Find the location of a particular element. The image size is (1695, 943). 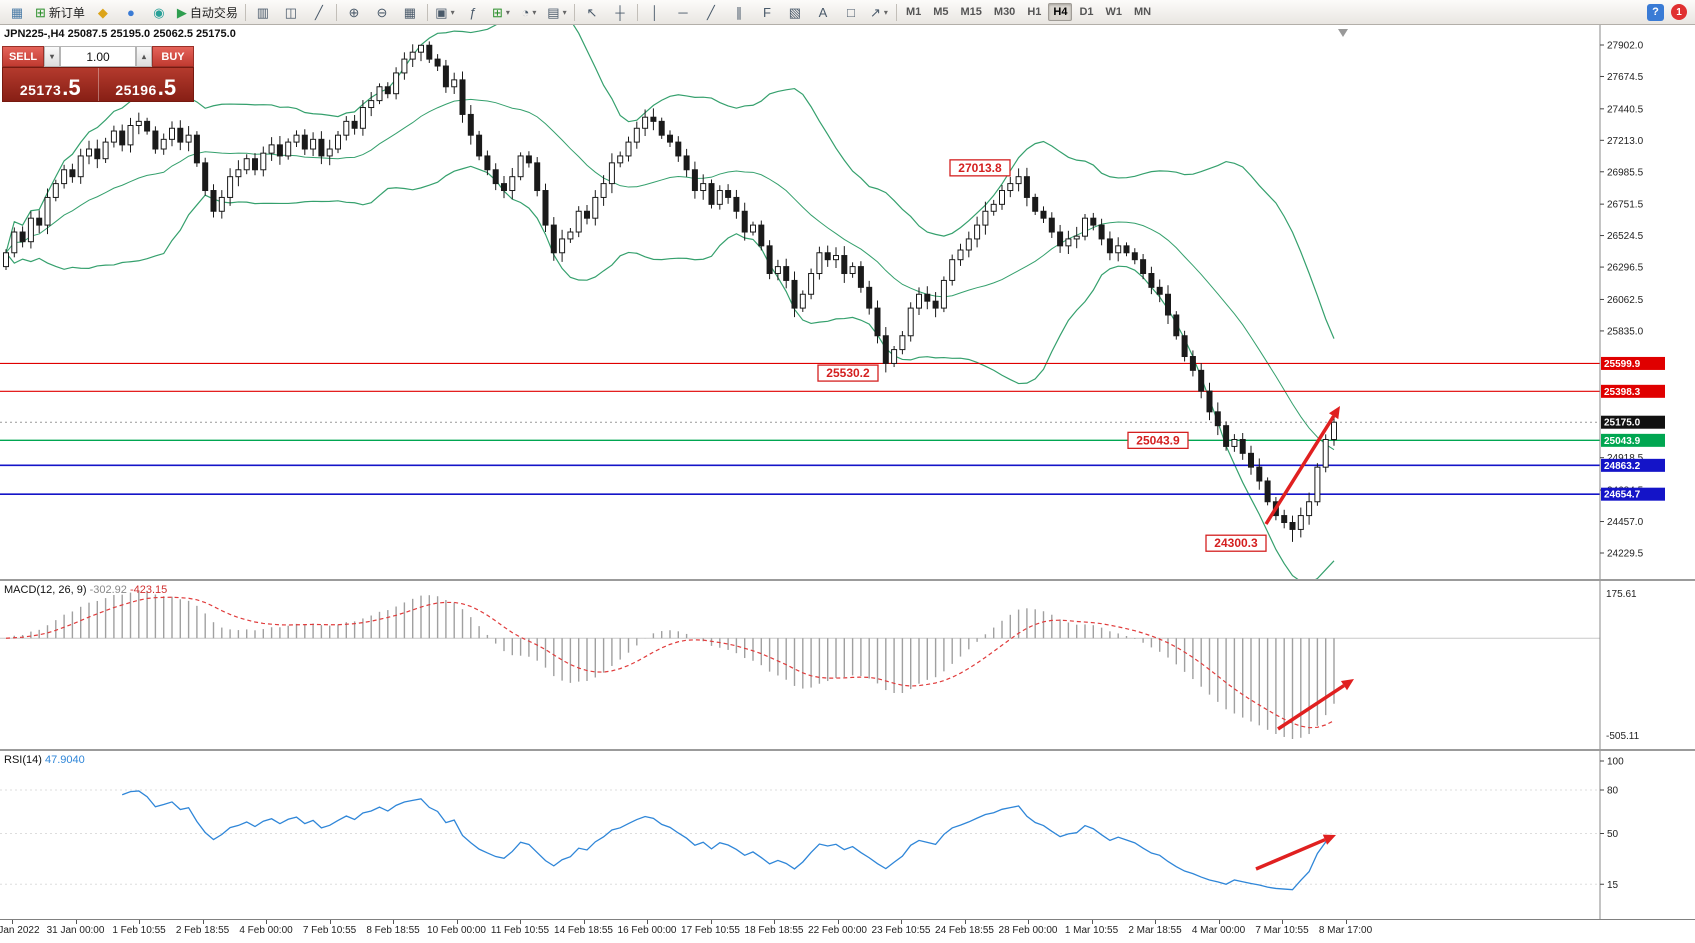

buy-price: 25196 .5 is located at coordinates (146, 84).